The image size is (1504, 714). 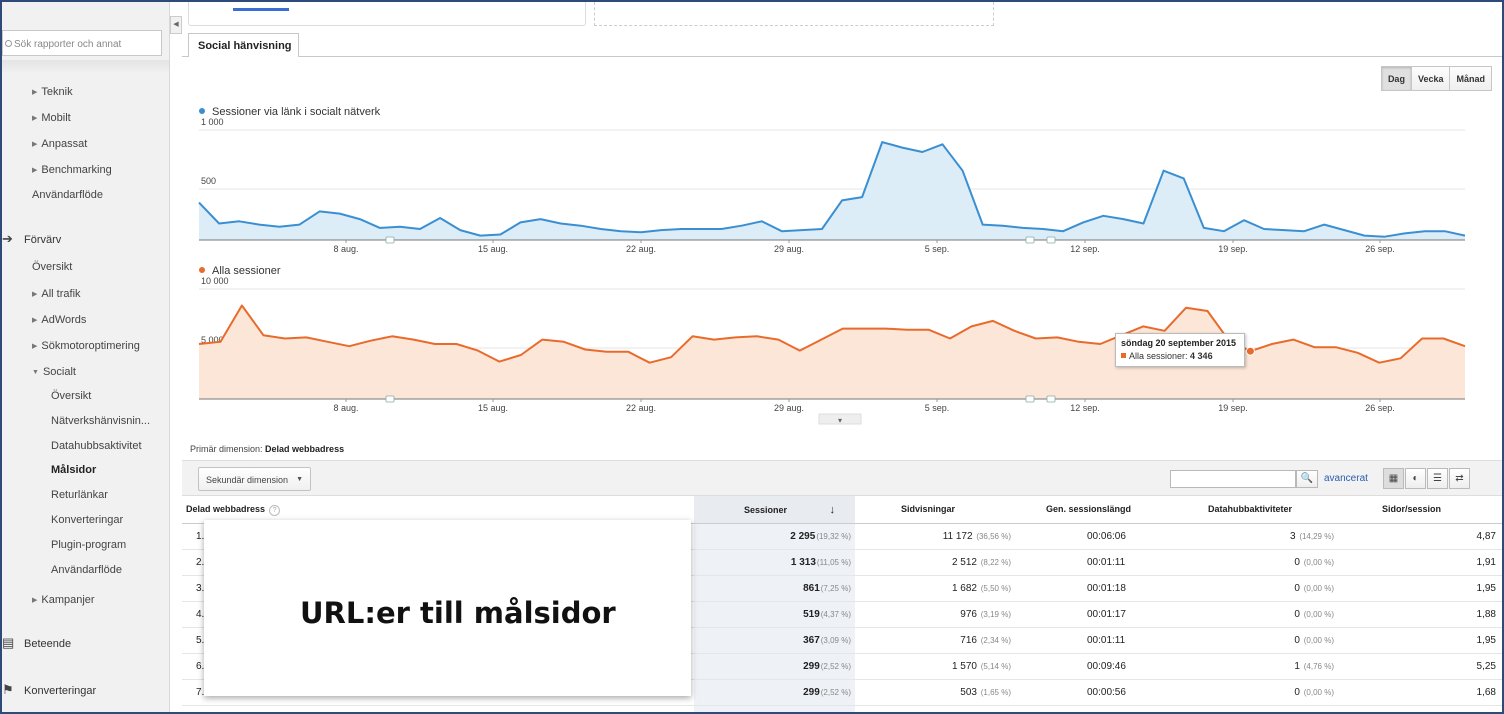 I want to click on sidebar-item-malsidor: Målsidor, so click(x=73, y=470).